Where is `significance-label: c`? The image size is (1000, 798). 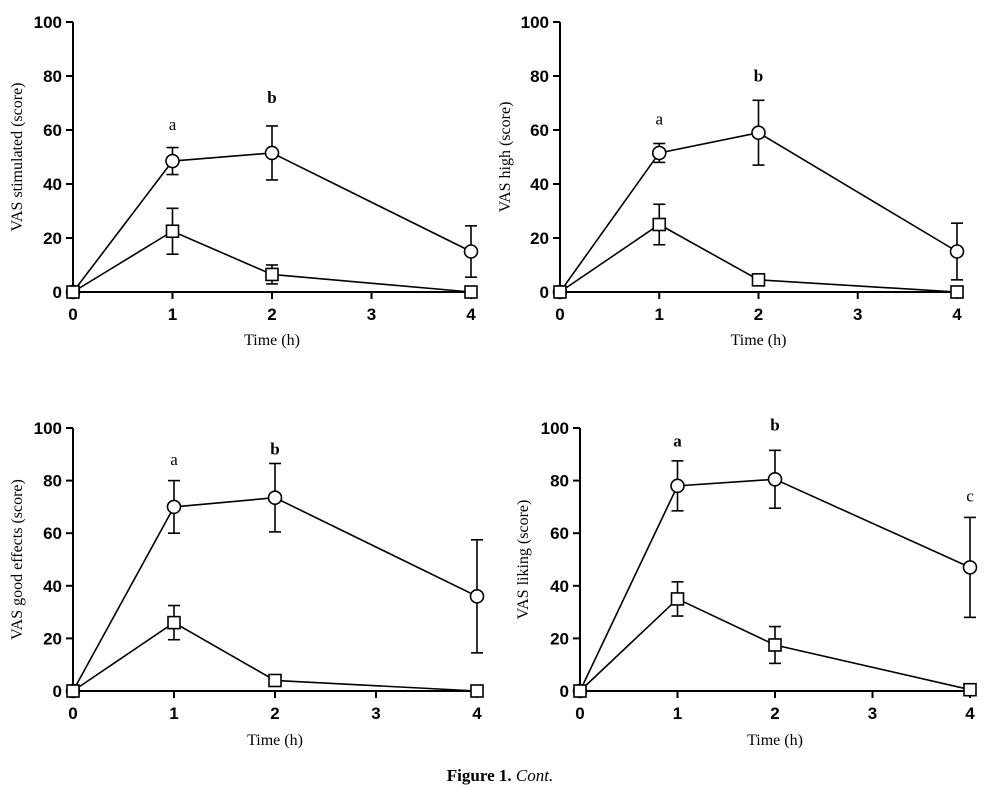
significance-label: c is located at coordinates (970, 496).